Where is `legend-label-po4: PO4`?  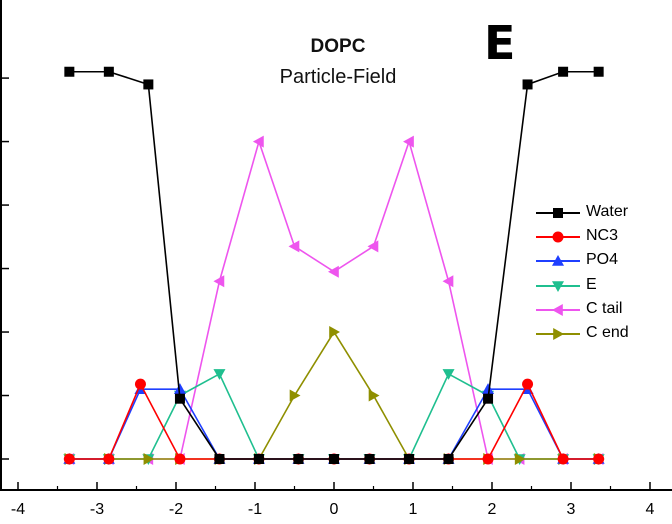
legend-label-po4: PO4 is located at coordinates (602, 260).